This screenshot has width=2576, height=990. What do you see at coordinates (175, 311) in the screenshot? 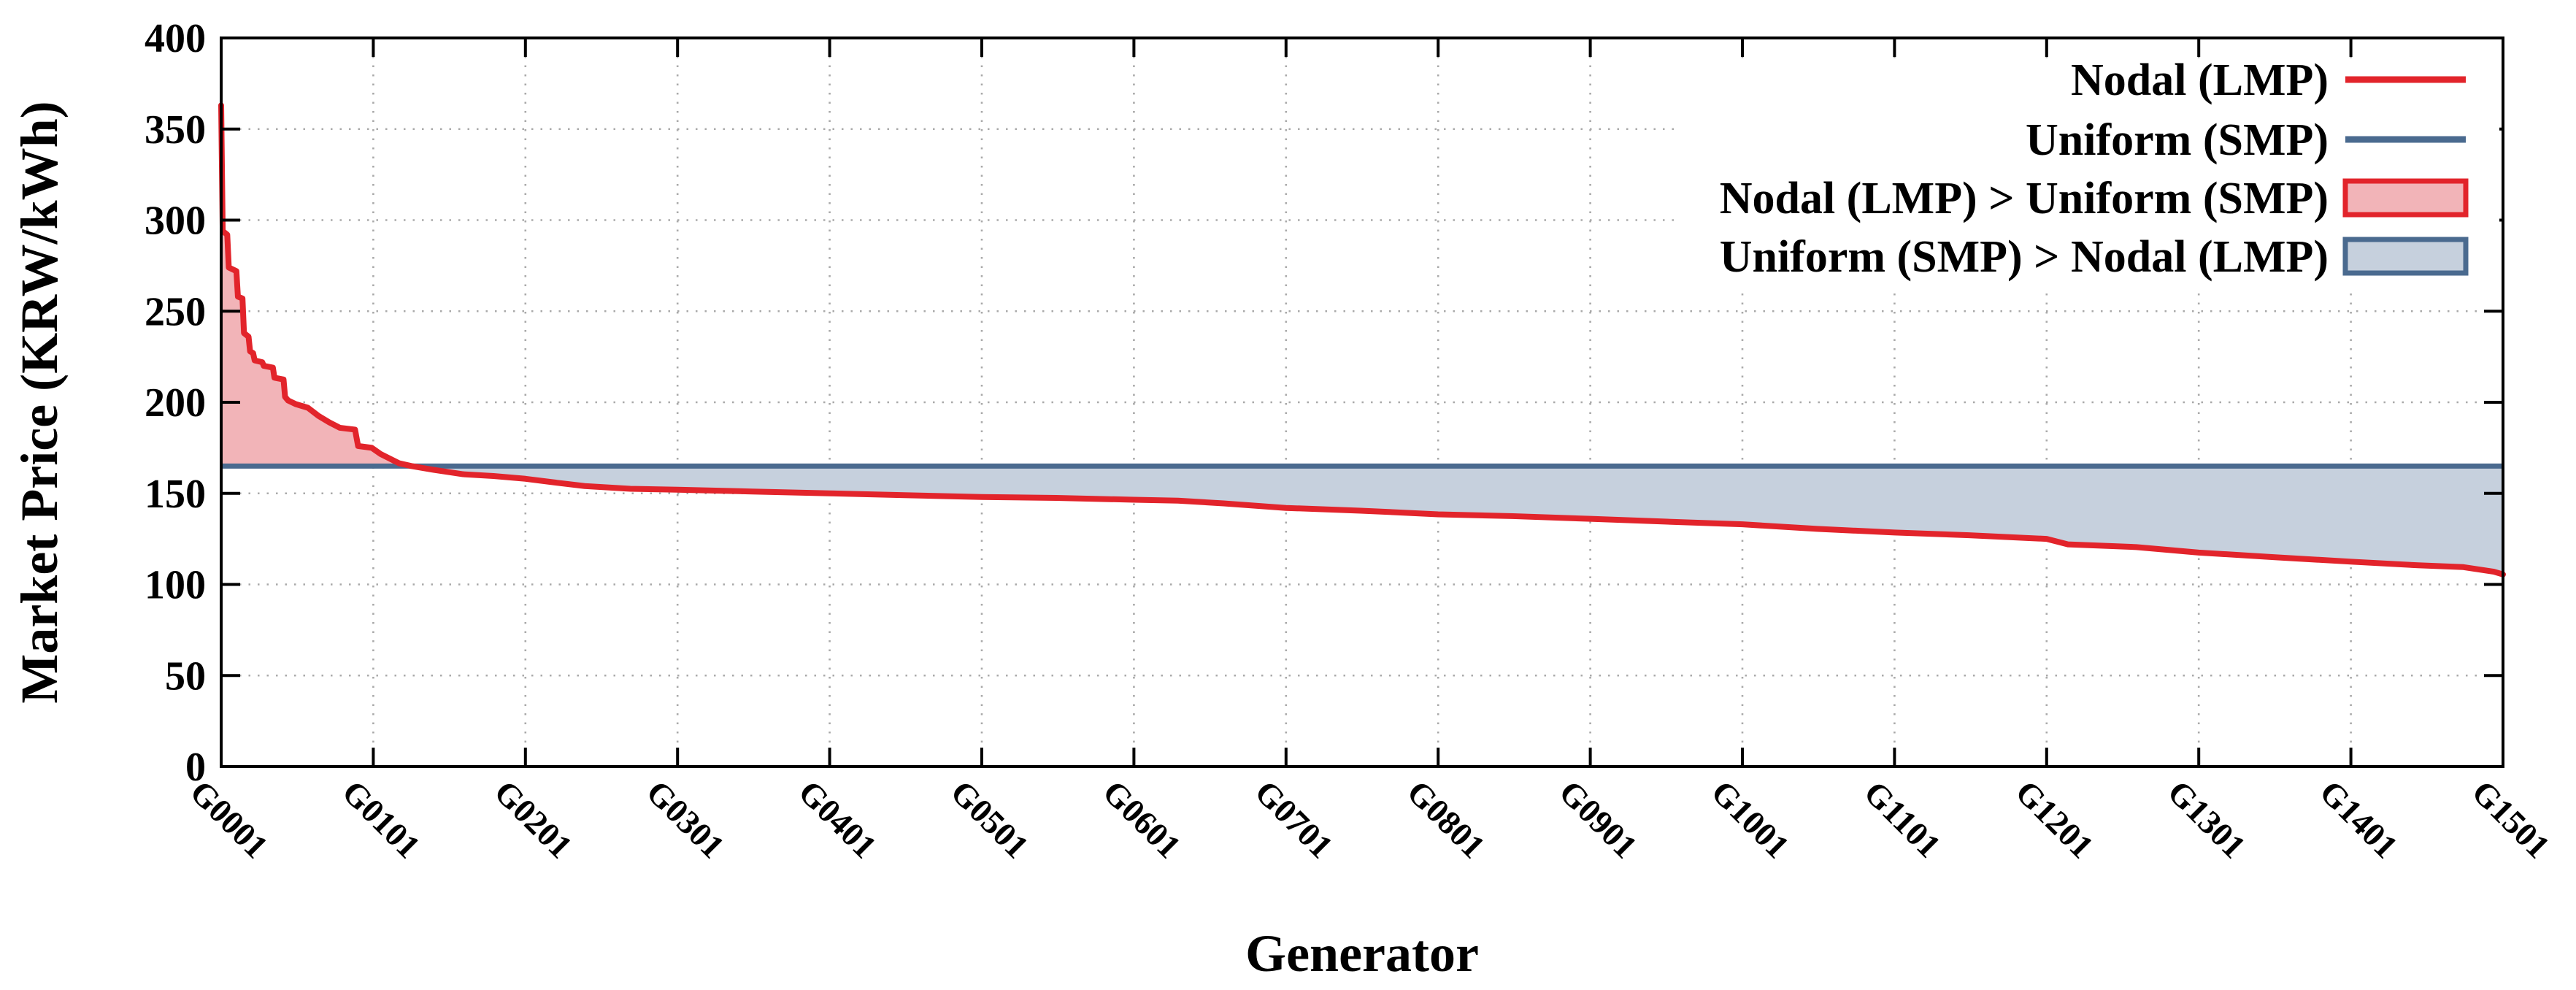
I see `y-tick-label: 250` at bounding box center [175, 311].